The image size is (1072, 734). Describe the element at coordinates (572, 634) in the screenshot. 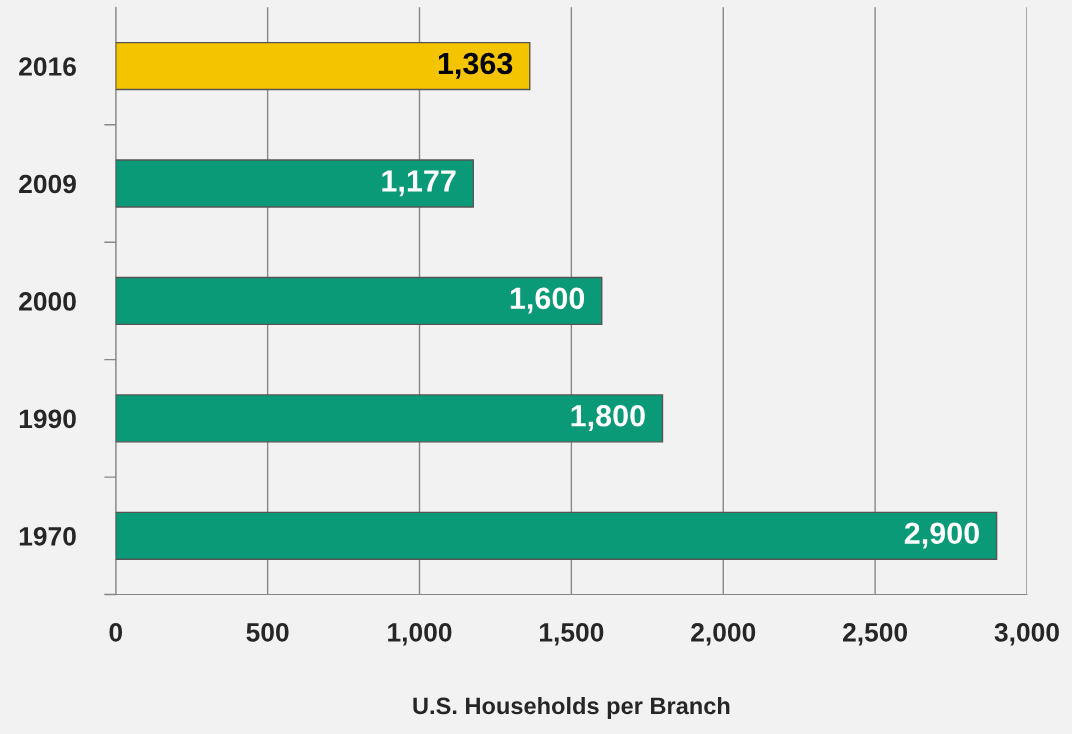

I see `x-tick-label: 1,500` at that location.